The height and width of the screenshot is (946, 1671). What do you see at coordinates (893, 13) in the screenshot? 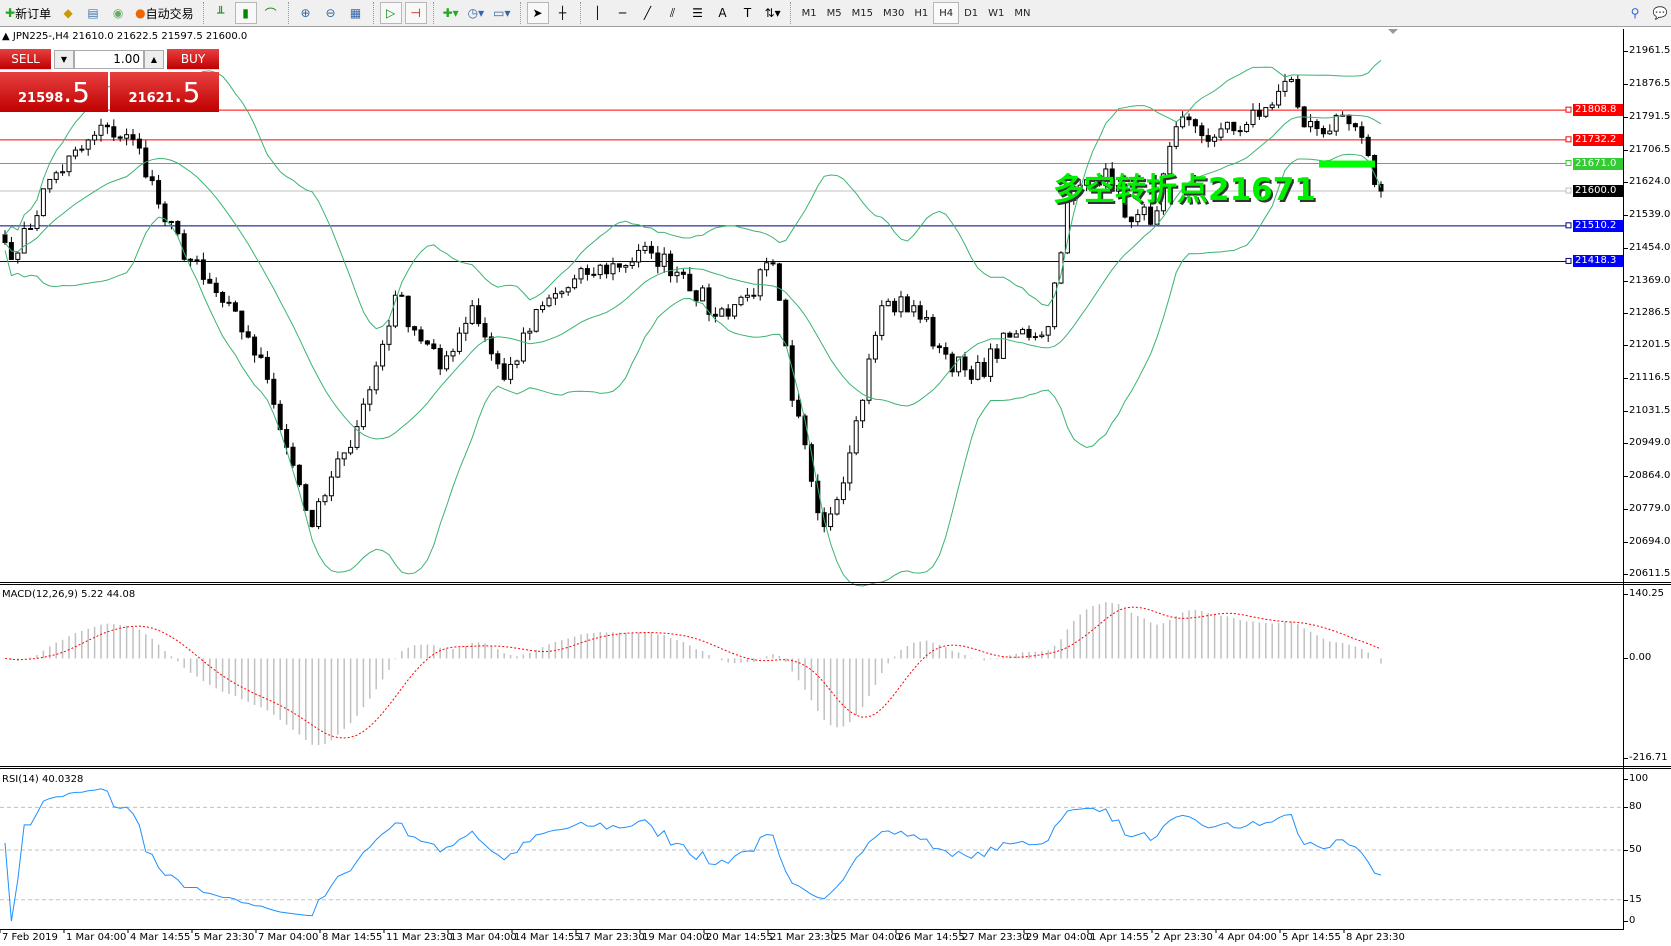
I see `timeframe-m30: M30` at bounding box center [893, 13].